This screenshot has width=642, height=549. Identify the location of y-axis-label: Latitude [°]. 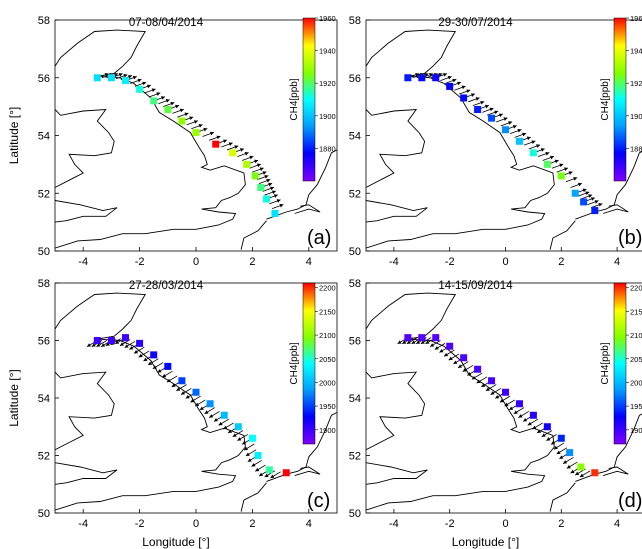
(14, 398).